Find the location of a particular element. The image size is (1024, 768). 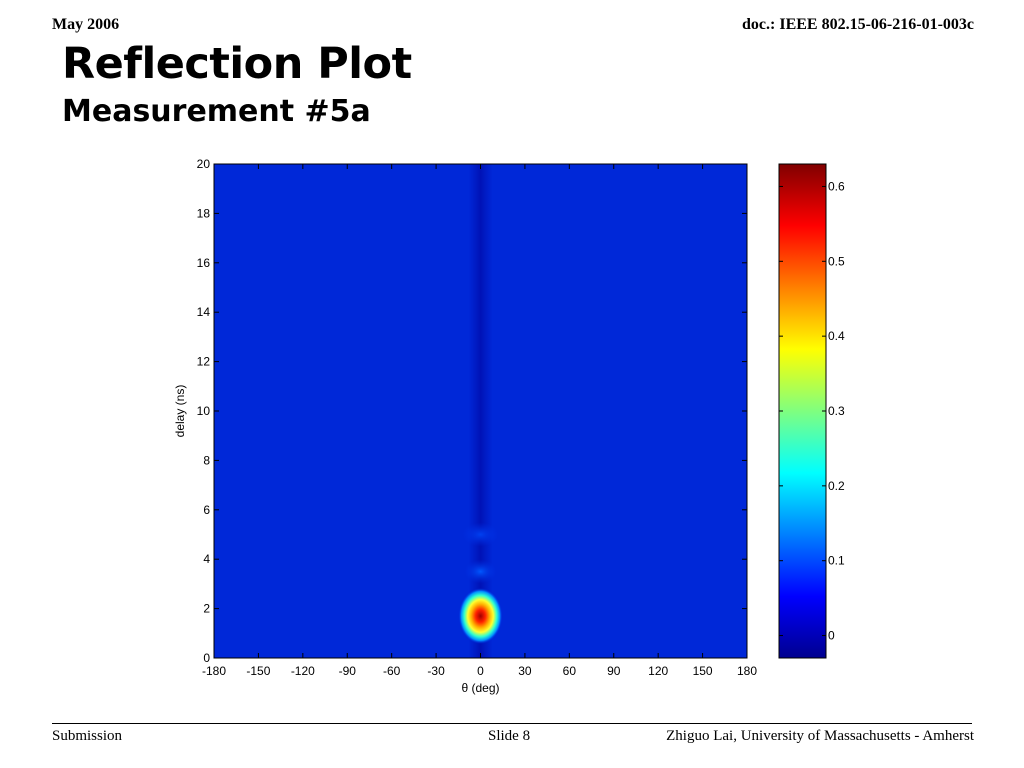

y-tick-label: 20 is located at coordinates (204, 164).